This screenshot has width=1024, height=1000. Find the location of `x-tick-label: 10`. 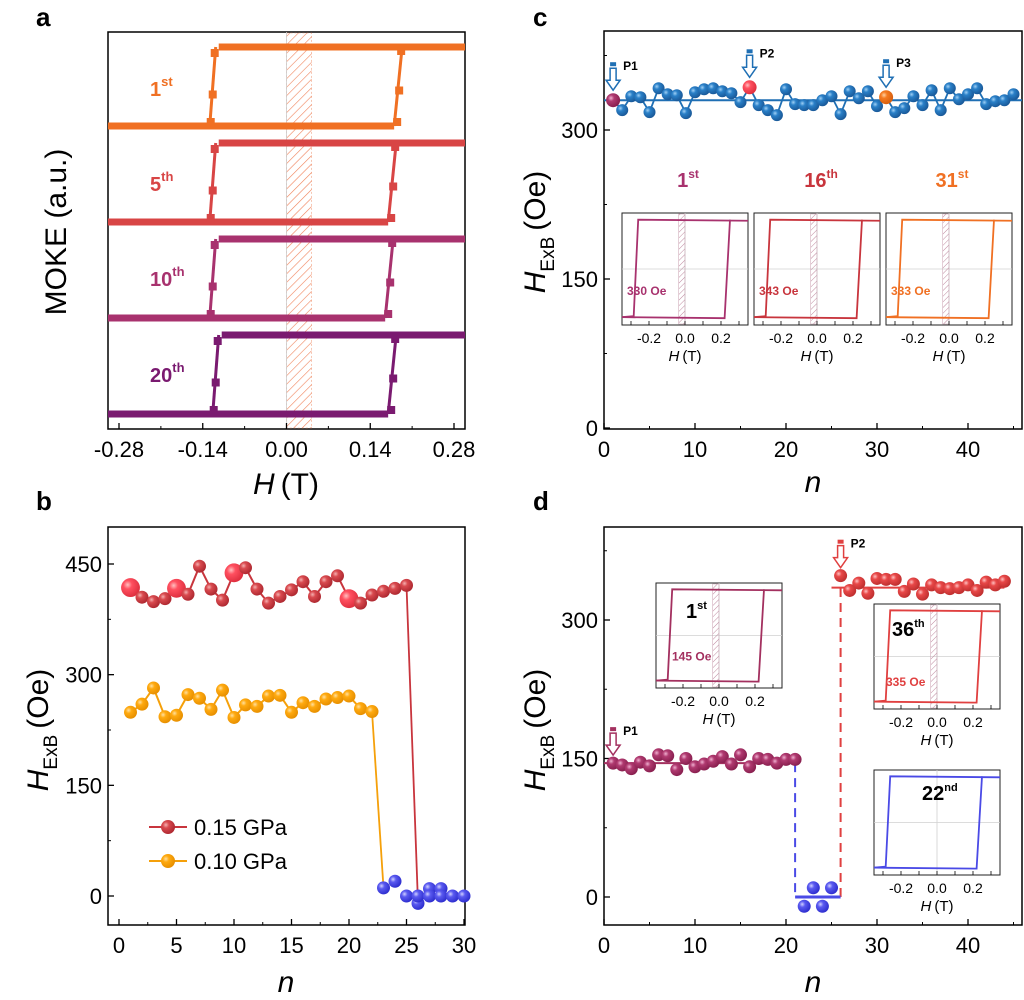

x-tick-label: 10 is located at coordinates (695, 945).